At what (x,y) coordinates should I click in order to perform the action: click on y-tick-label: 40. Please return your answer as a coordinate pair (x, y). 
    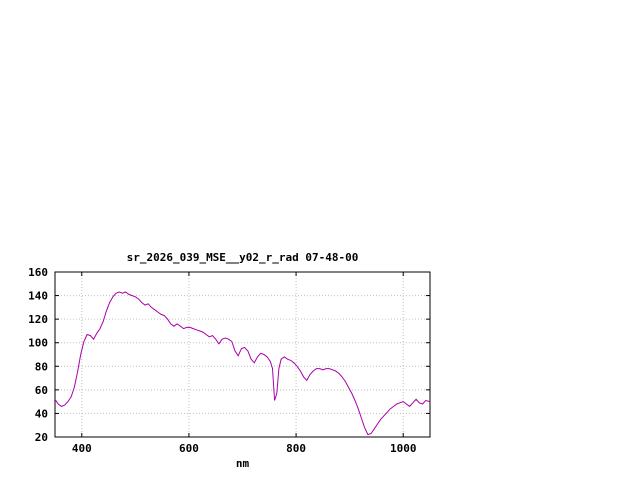
    Looking at the image, I should click on (41, 413).